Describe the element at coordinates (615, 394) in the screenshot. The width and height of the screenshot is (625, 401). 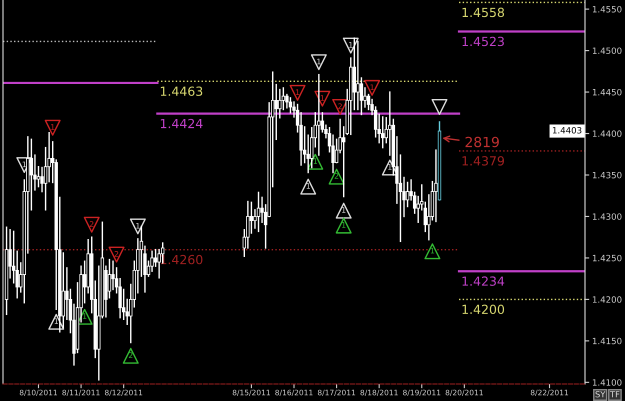
I see `text: TF` at that location.